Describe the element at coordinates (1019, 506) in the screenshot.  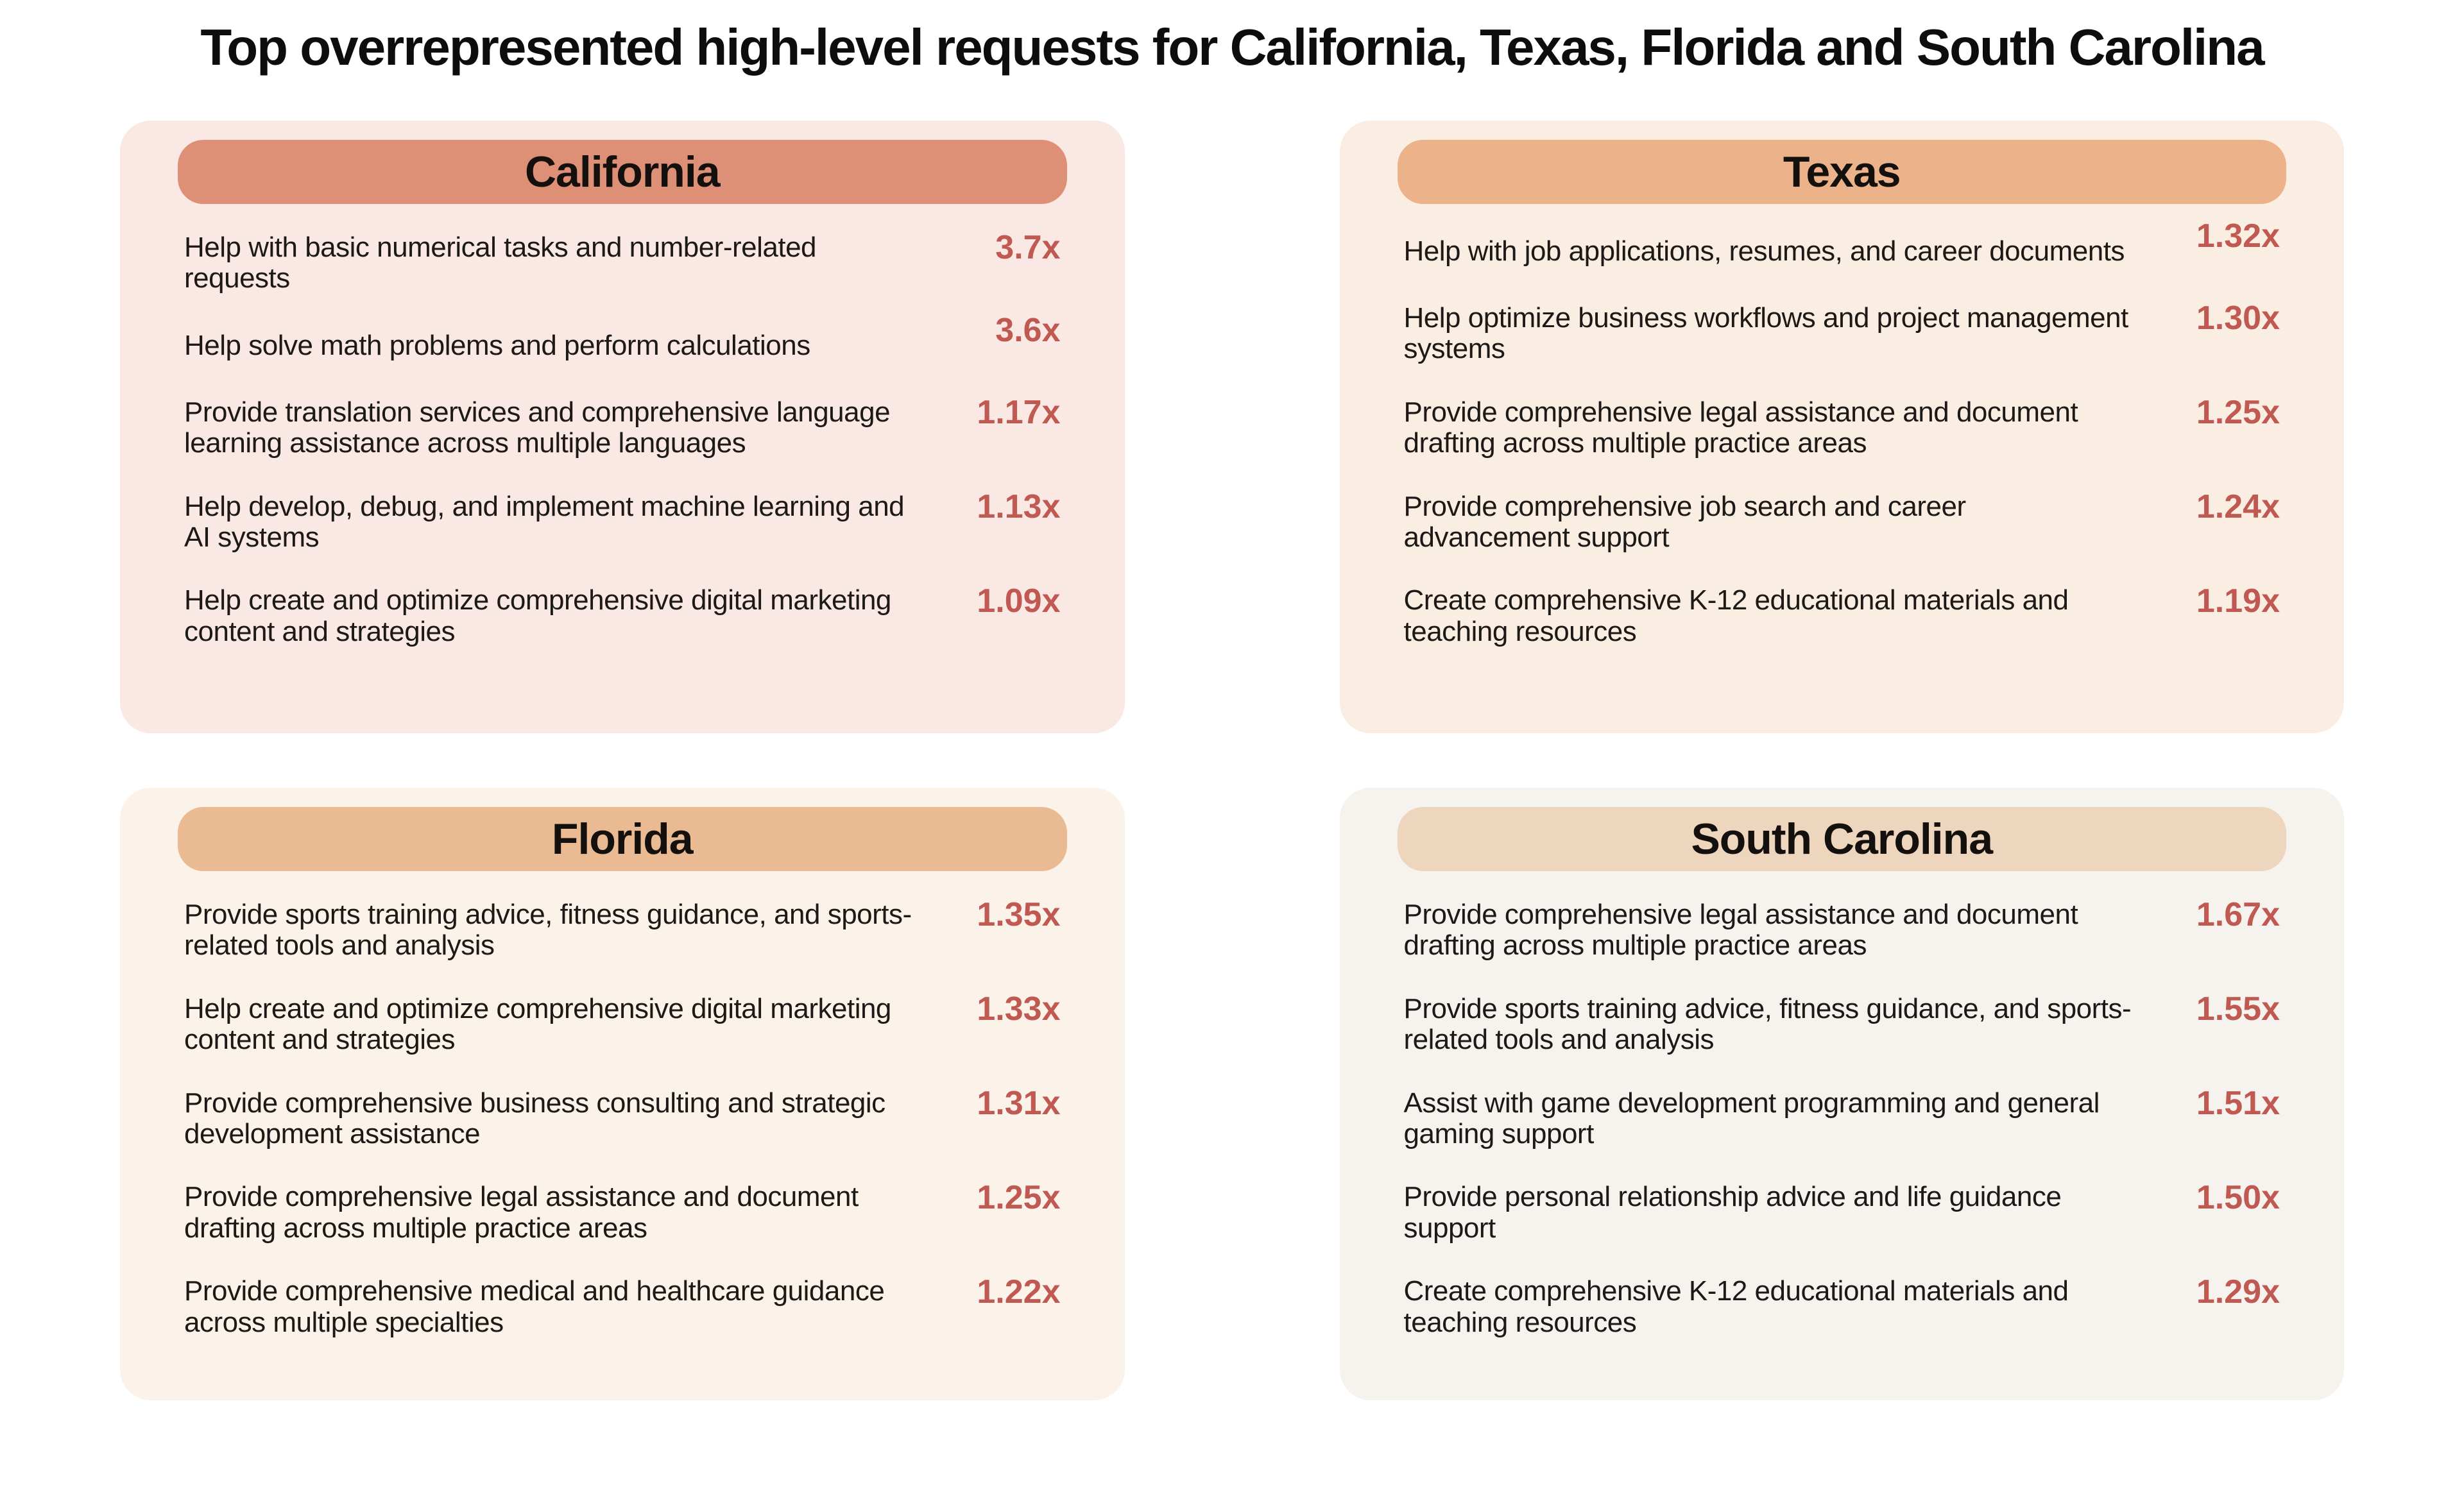
I see `request-multiplier: 1.13x` at that location.